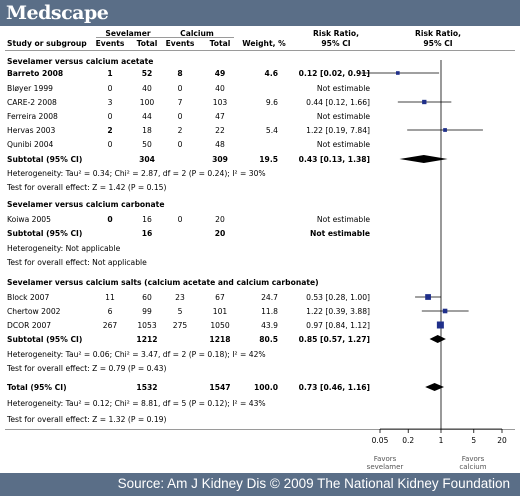 This screenshot has width=520, height=496. I want to click on events-sevelamer: 267, so click(110, 325).